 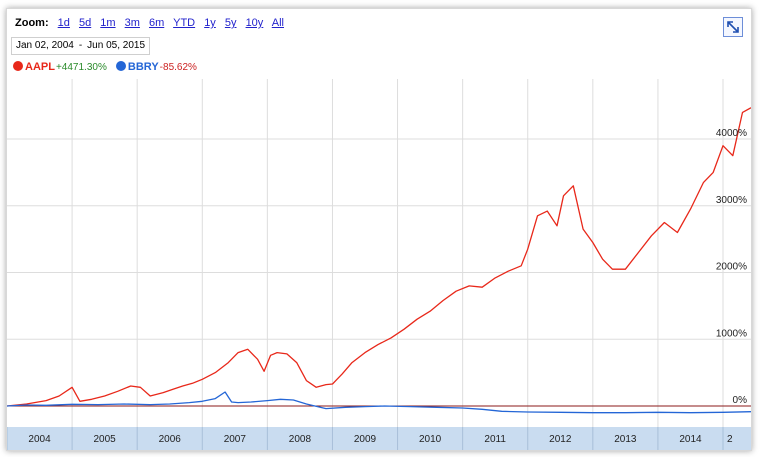 I want to click on zoom-1y: 1y, so click(x=210, y=23).